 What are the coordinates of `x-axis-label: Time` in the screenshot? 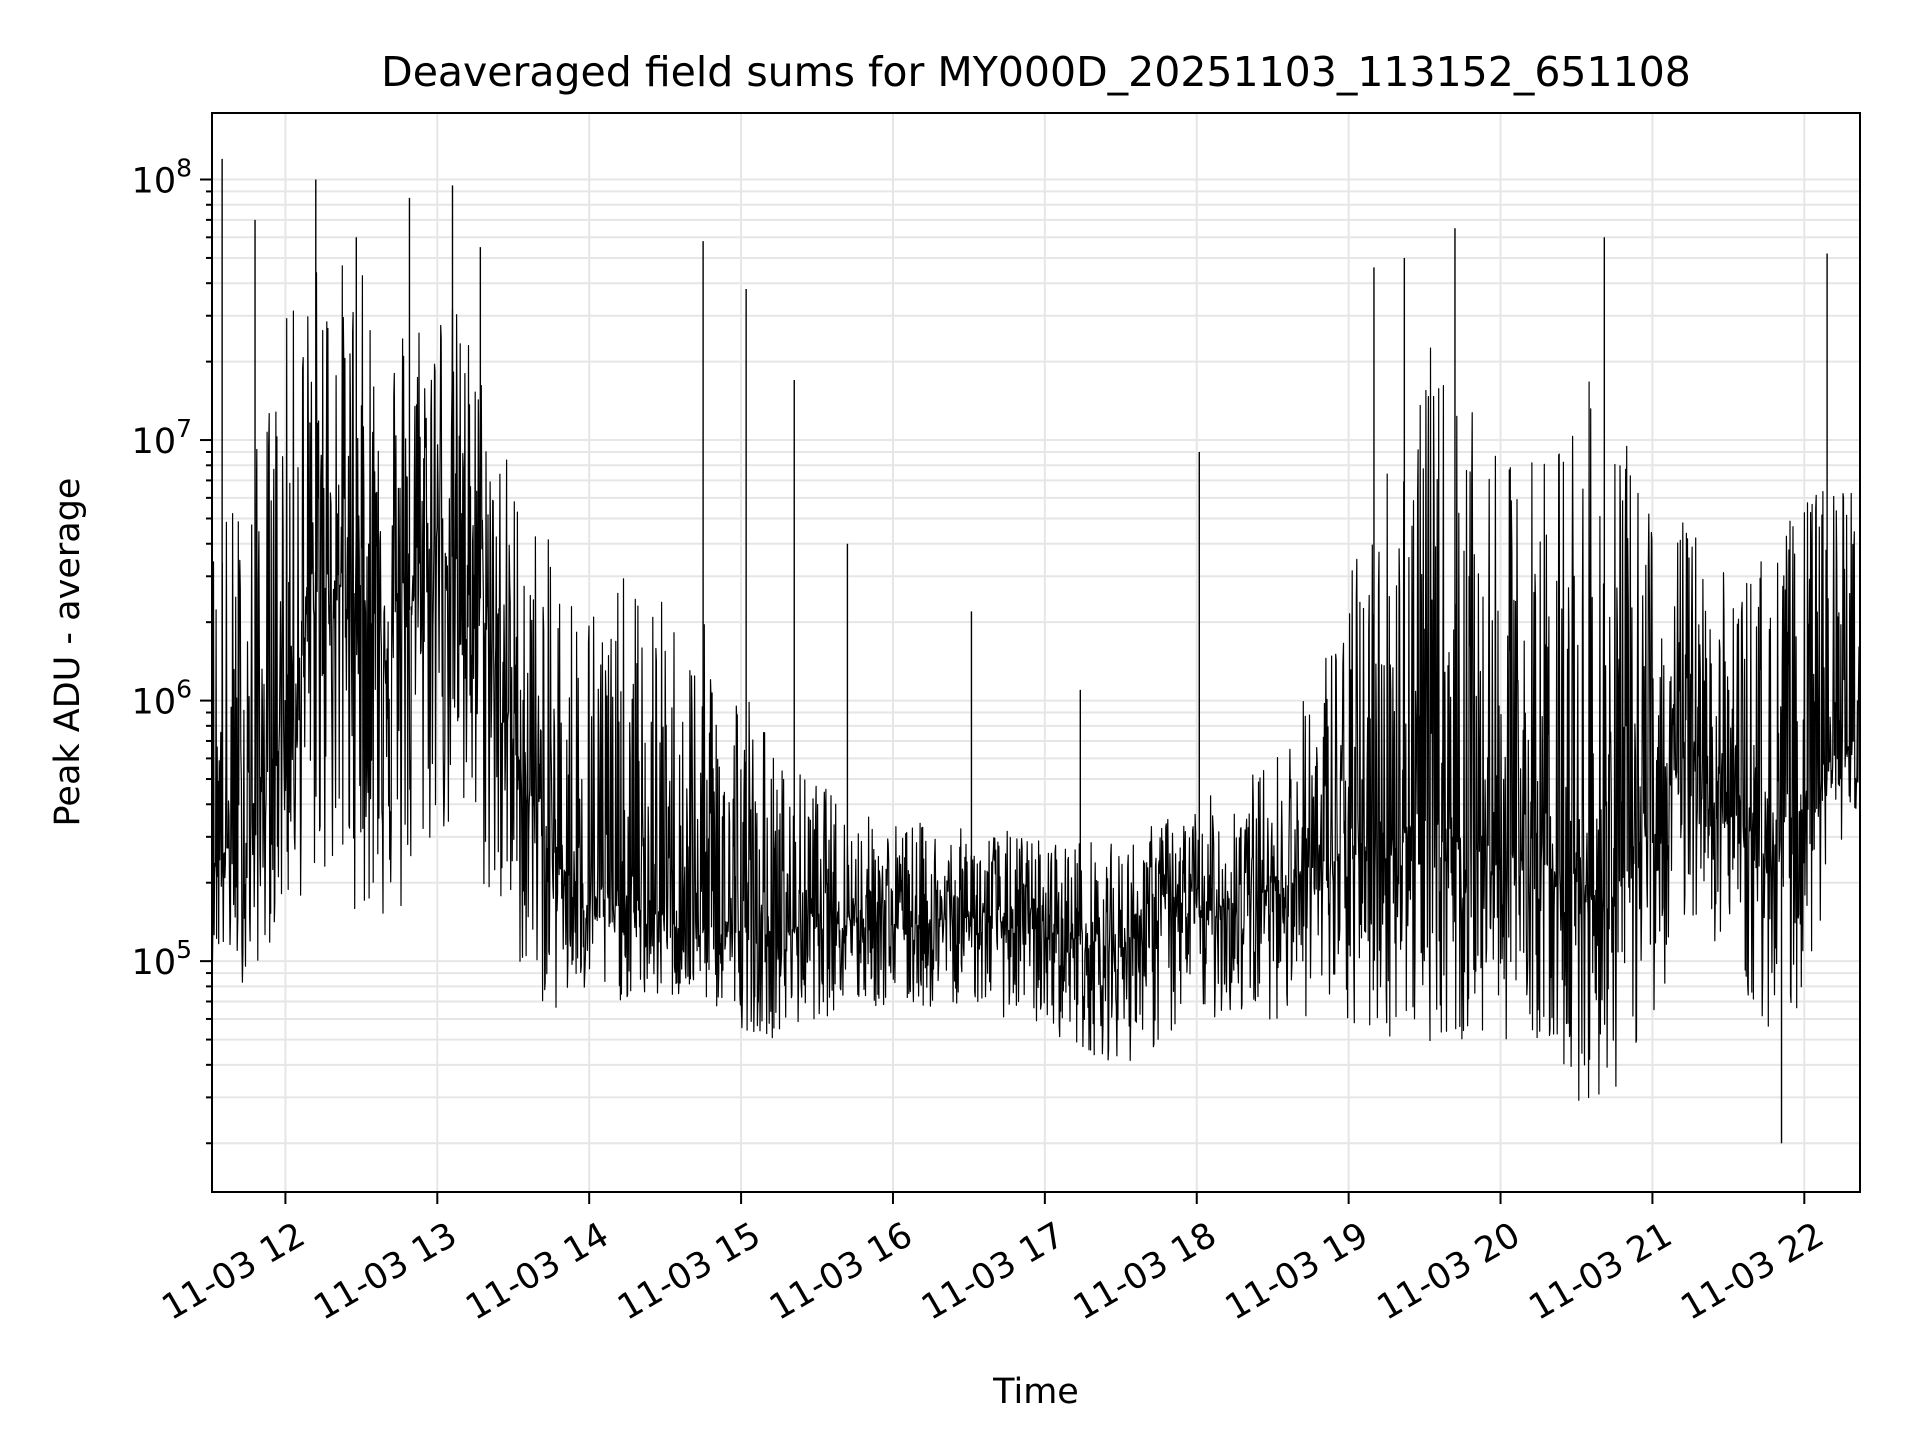 It's located at (1035, 1392).